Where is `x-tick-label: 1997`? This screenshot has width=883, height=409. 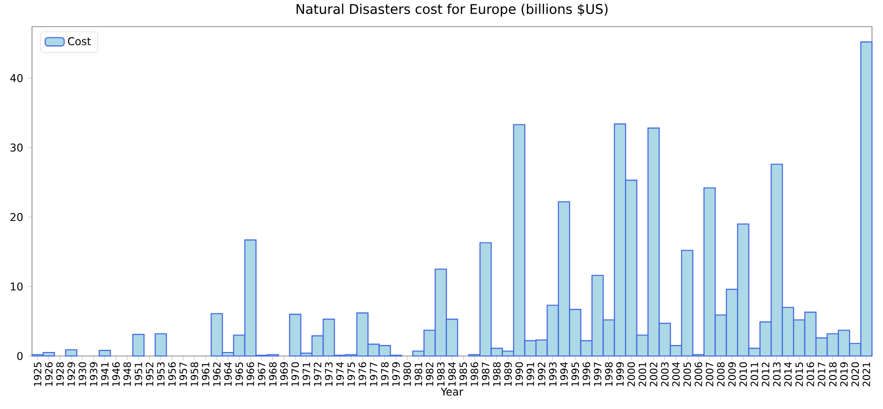 x-tick-label: 1997 is located at coordinates (598, 374).